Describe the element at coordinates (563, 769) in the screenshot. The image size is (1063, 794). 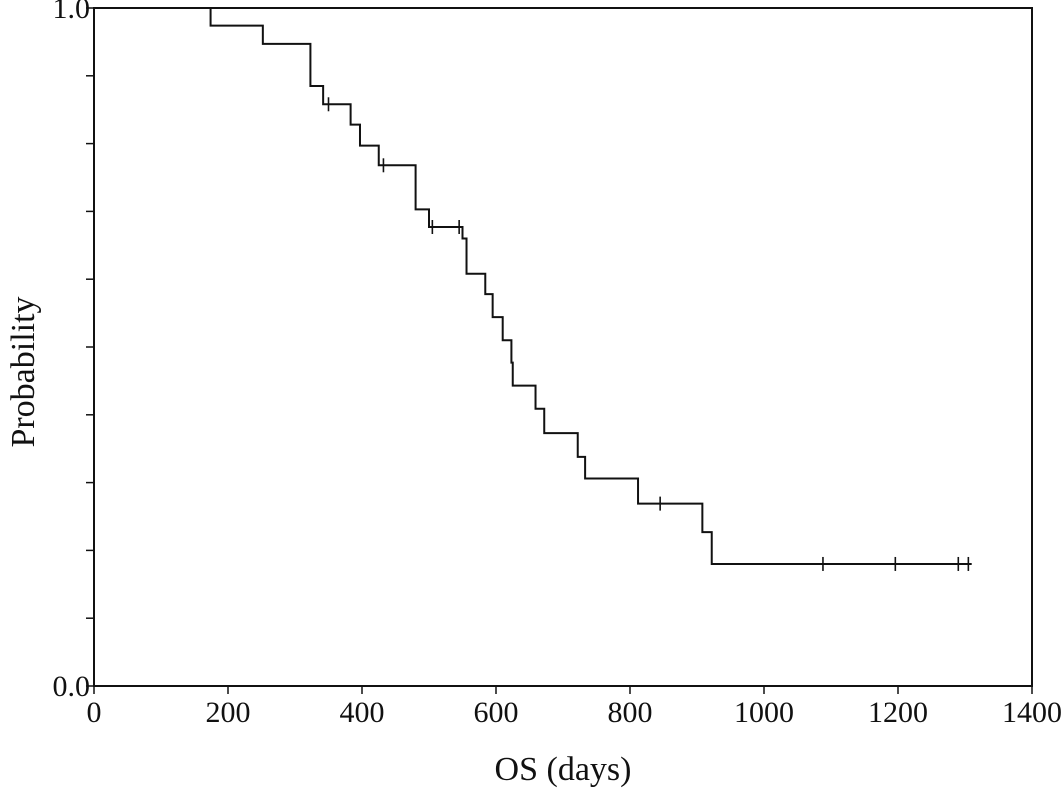
I see `x-axis-title: OS (days)` at that location.